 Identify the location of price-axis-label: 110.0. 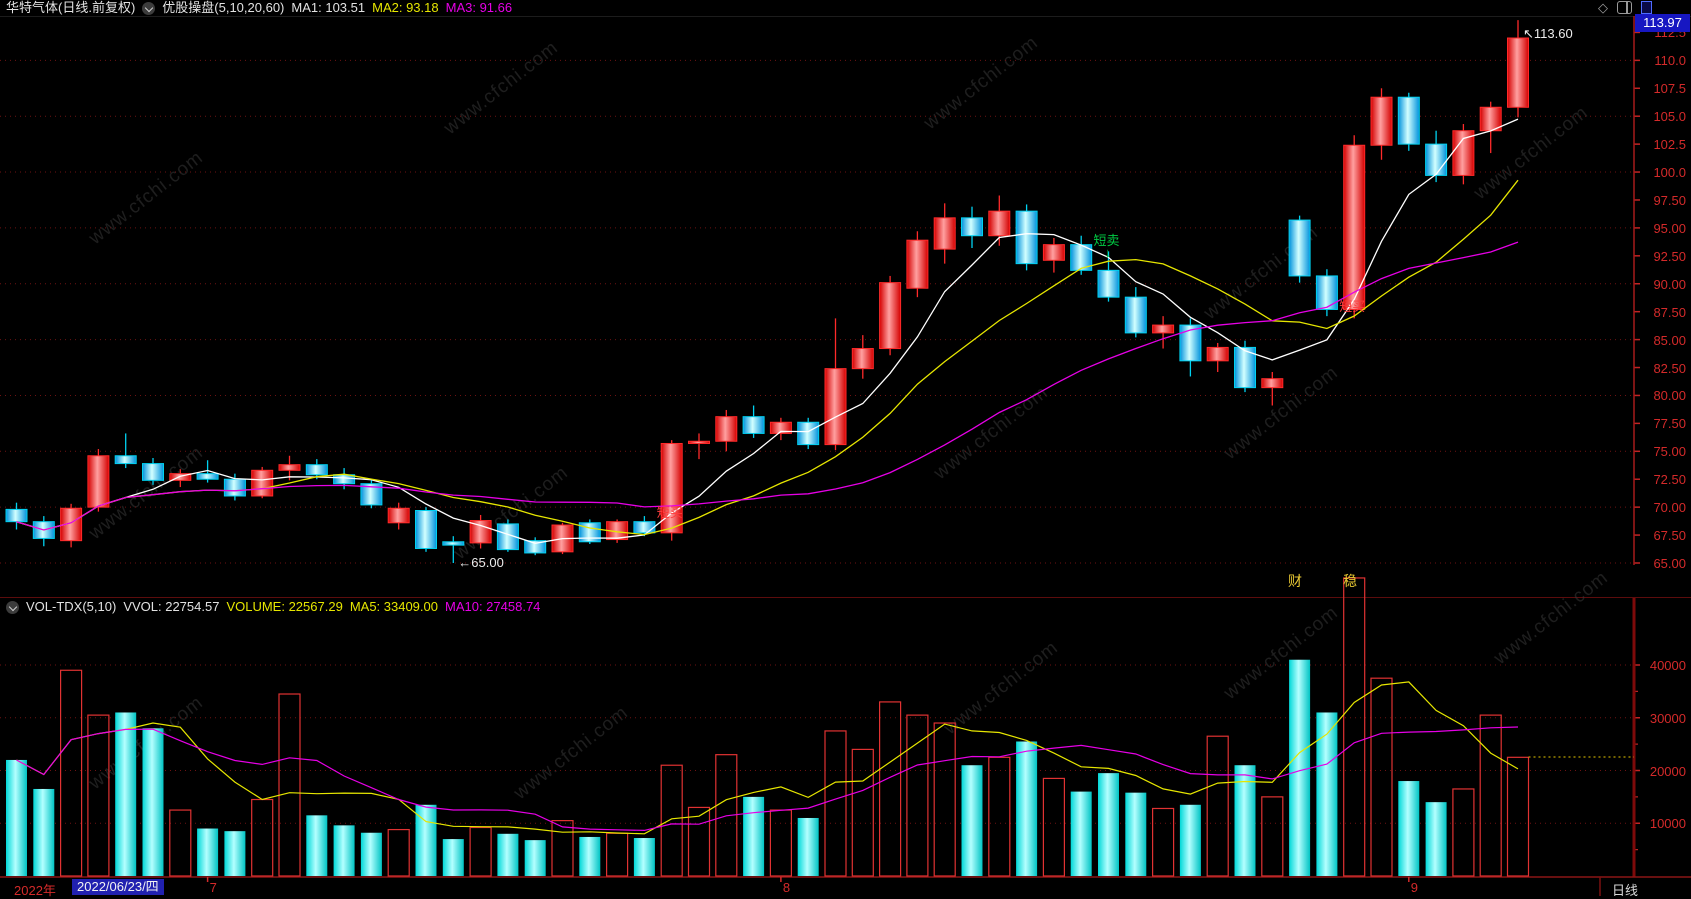
(1670, 61).